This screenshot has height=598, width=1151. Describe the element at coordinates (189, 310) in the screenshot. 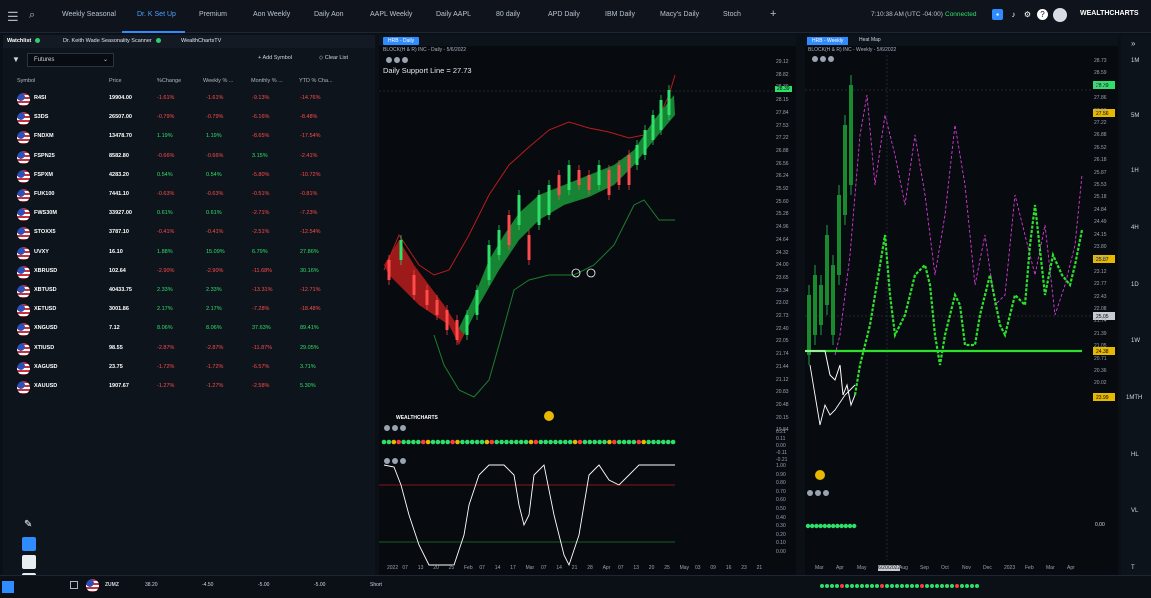

I see `table-row: XETUSD 3001.86 2.17% 2.17% -7.28% -18.48%` at that location.